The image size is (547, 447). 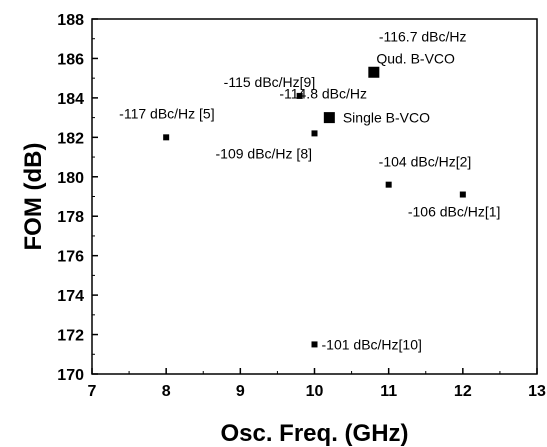 I want to click on x-tick-label: 13, so click(x=537, y=391).